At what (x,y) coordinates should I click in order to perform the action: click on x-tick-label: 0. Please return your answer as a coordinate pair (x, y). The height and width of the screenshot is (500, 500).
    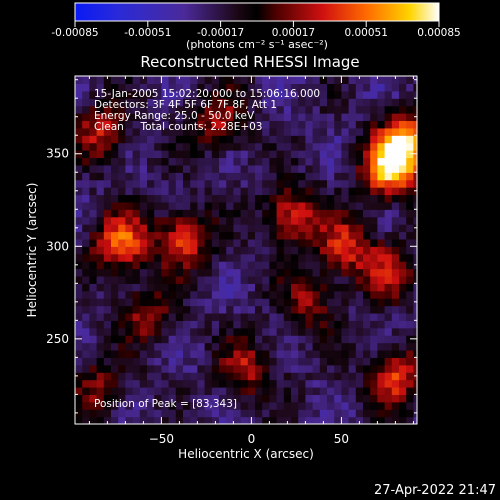
    Looking at the image, I should click on (252, 439).